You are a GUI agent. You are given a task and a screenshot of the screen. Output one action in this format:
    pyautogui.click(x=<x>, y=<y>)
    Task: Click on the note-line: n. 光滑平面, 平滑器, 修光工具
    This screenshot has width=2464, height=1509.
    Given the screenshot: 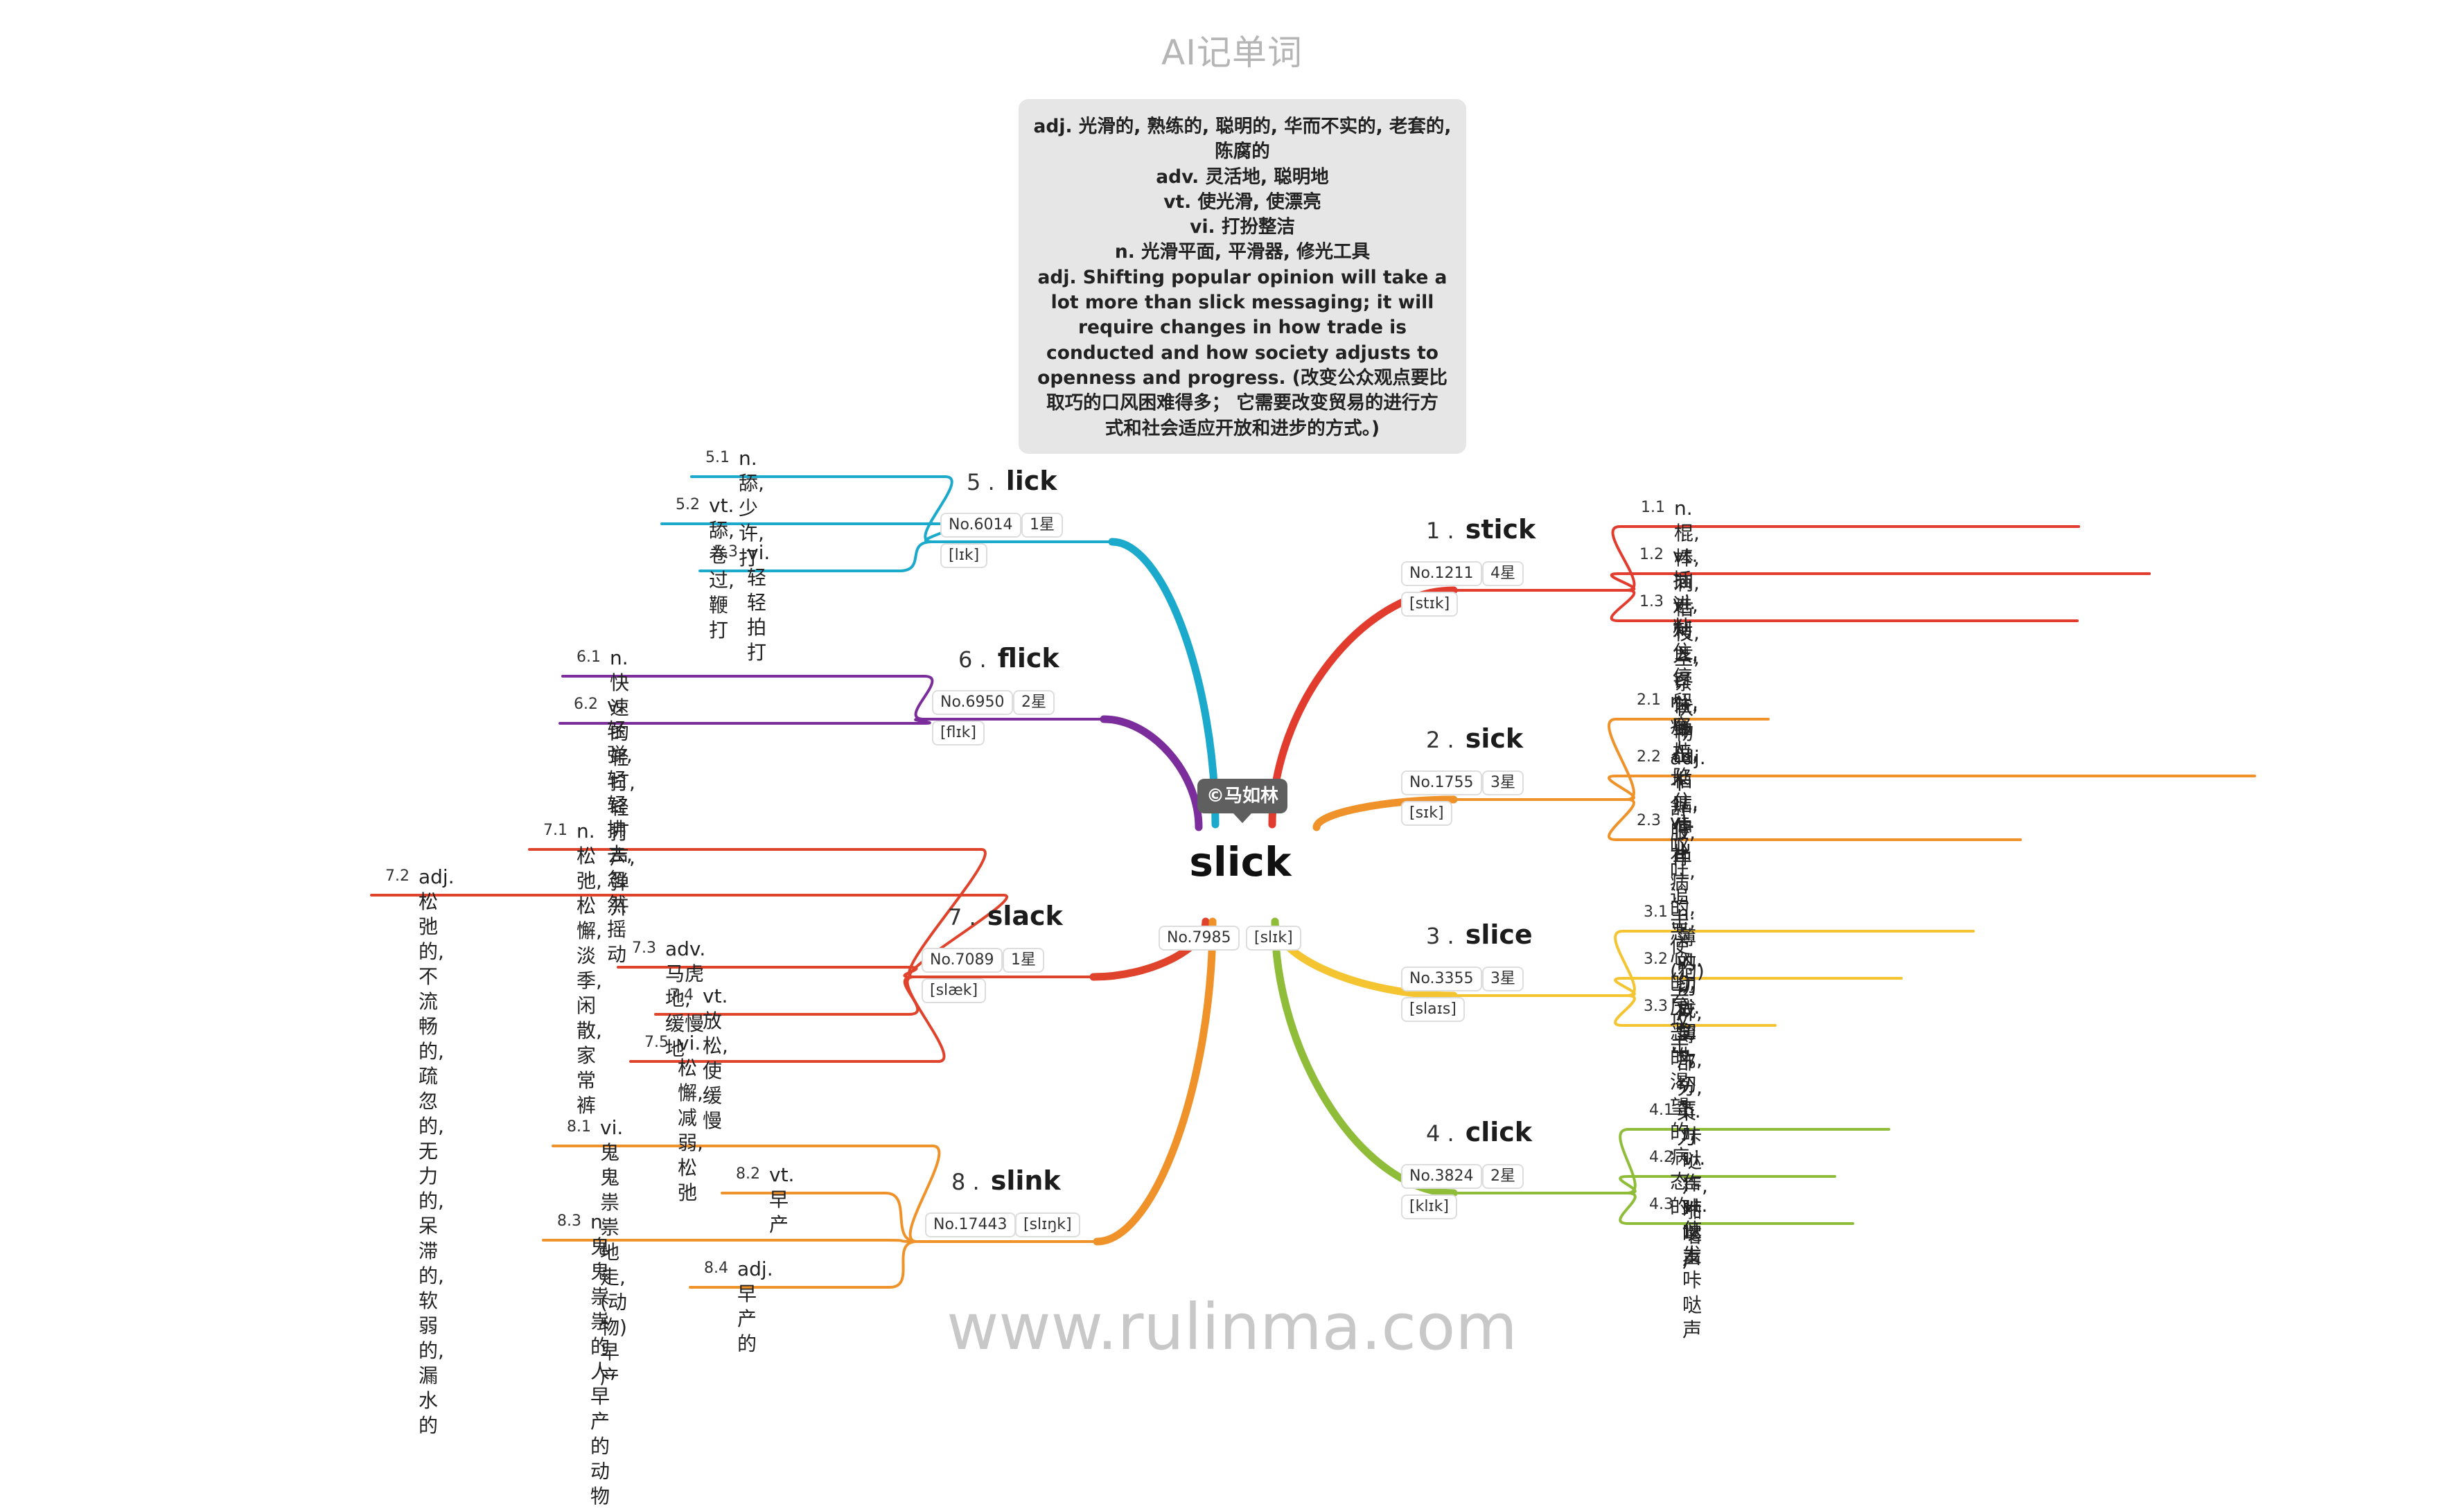 What is the action you would take?
    pyautogui.click(x=1242, y=252)
    